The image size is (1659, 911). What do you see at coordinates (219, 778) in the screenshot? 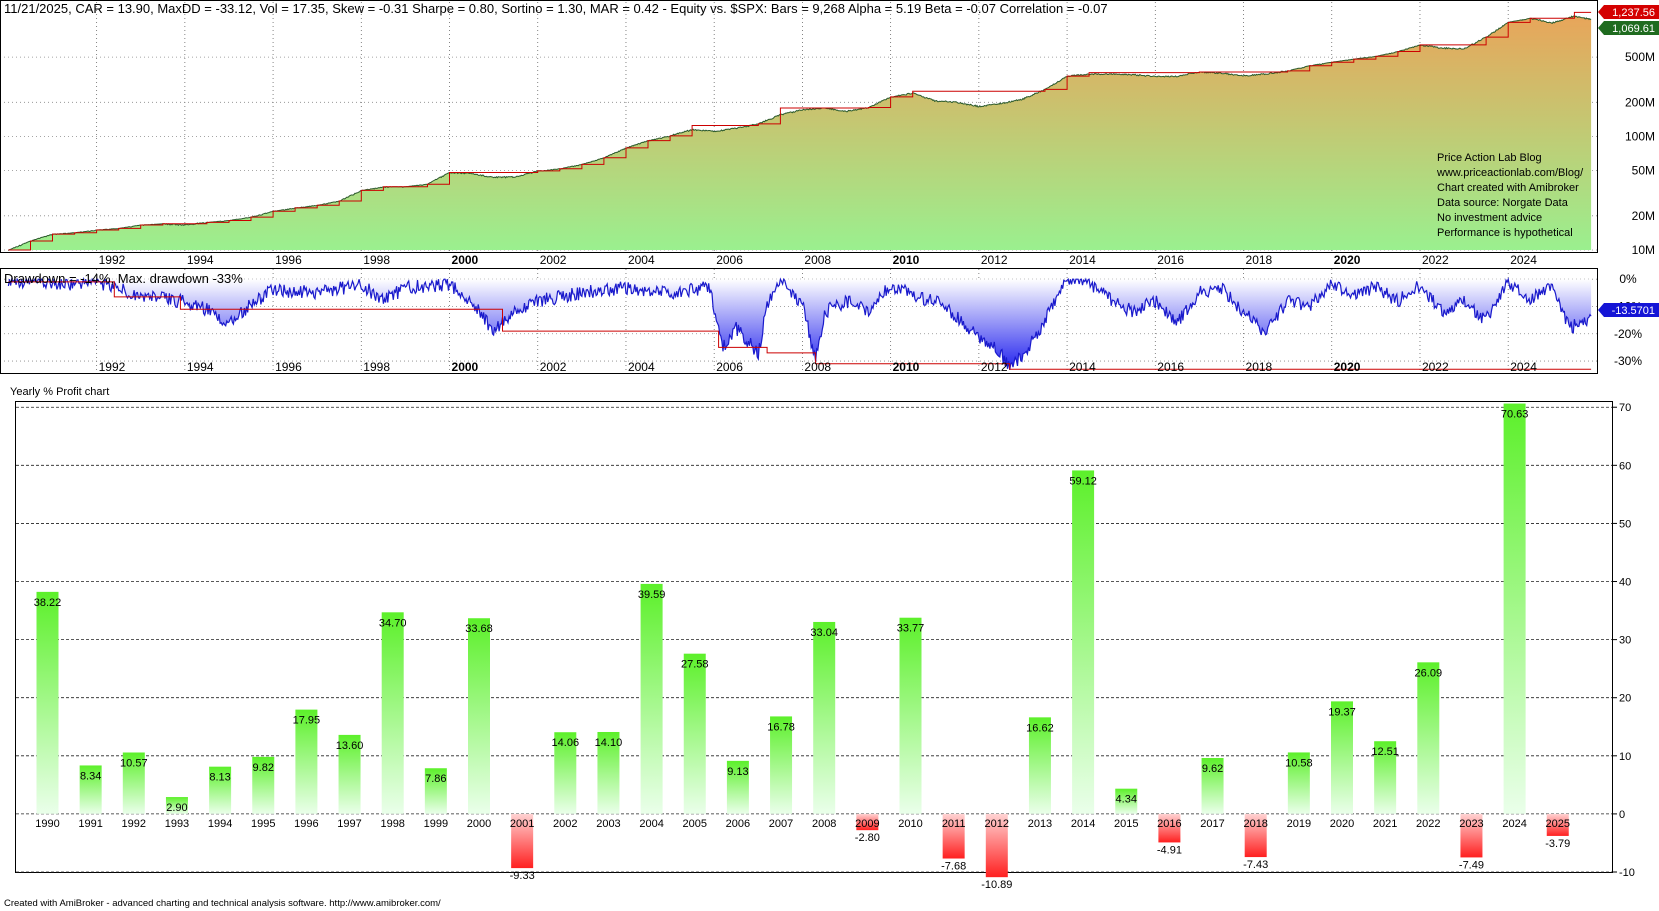
I see `yearly-bar-label: 8.13` at bounding box center [219, 778].